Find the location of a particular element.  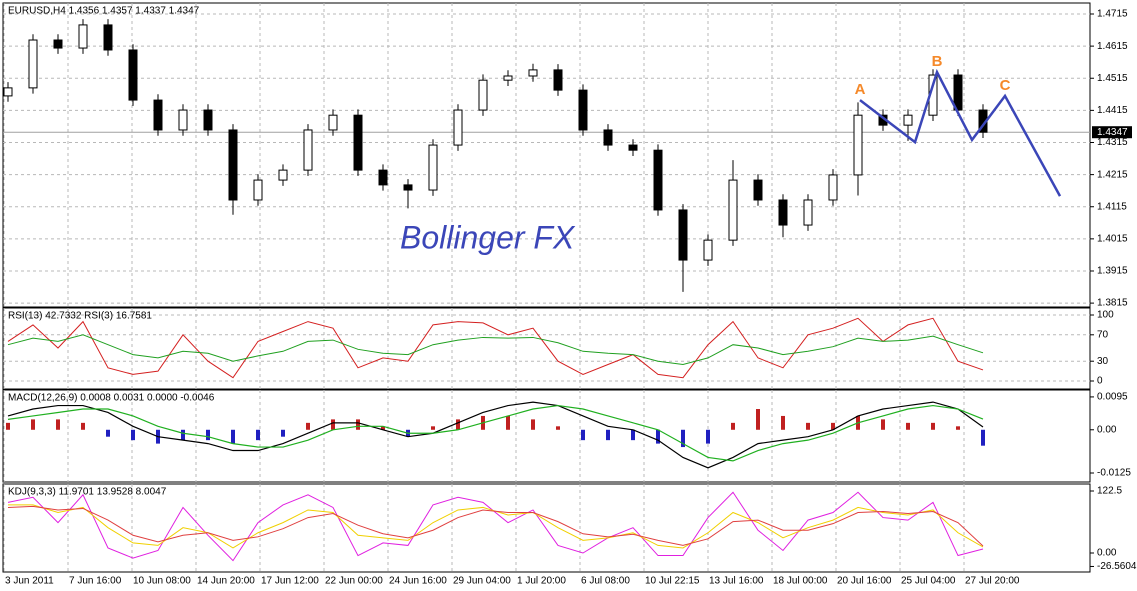

zigzag-label: B is located at coordinates (937, 61).